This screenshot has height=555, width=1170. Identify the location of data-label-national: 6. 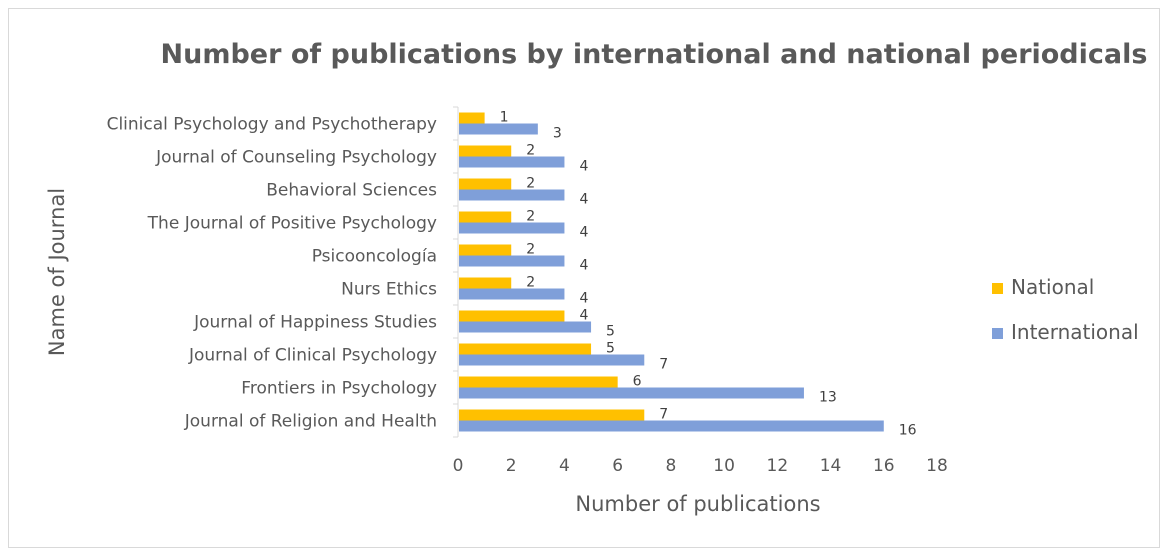
(637, 382).